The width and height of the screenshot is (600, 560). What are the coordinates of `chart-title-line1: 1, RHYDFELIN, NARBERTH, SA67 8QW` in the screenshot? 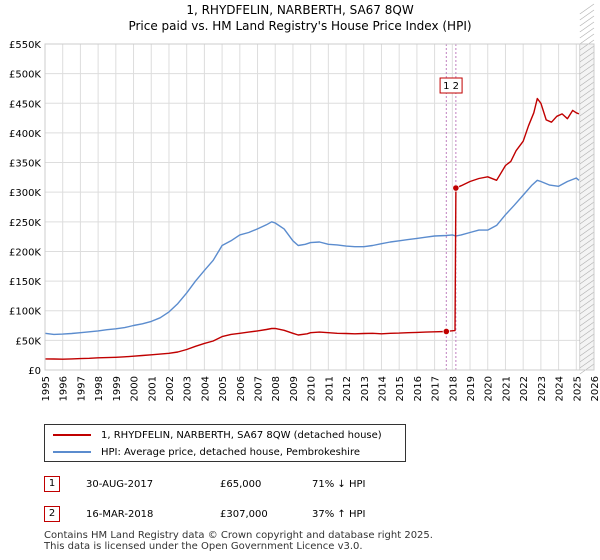 It's located at (300, 10).